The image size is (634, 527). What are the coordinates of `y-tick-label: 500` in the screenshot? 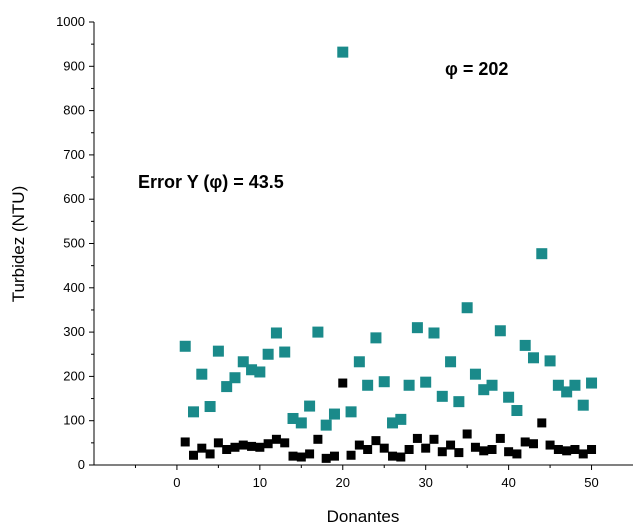 It's located at (74, 243).